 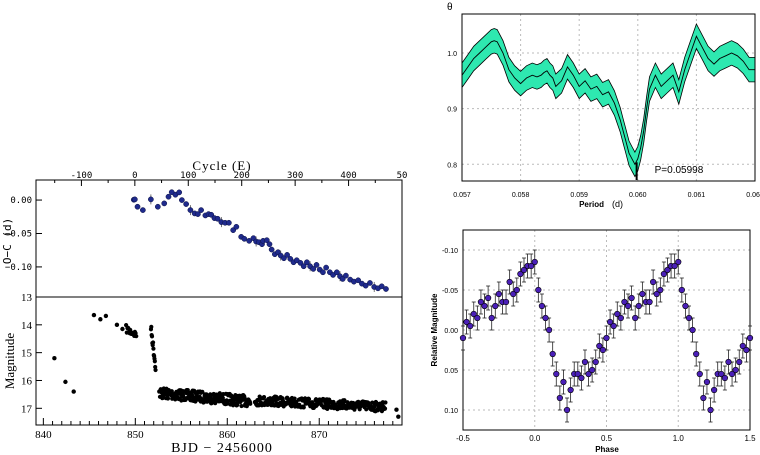 What do you see at coordinates (591, 204) in the screenshot?
I see `pdm-x-axis-label: Period` at bounding box center [591, 204].